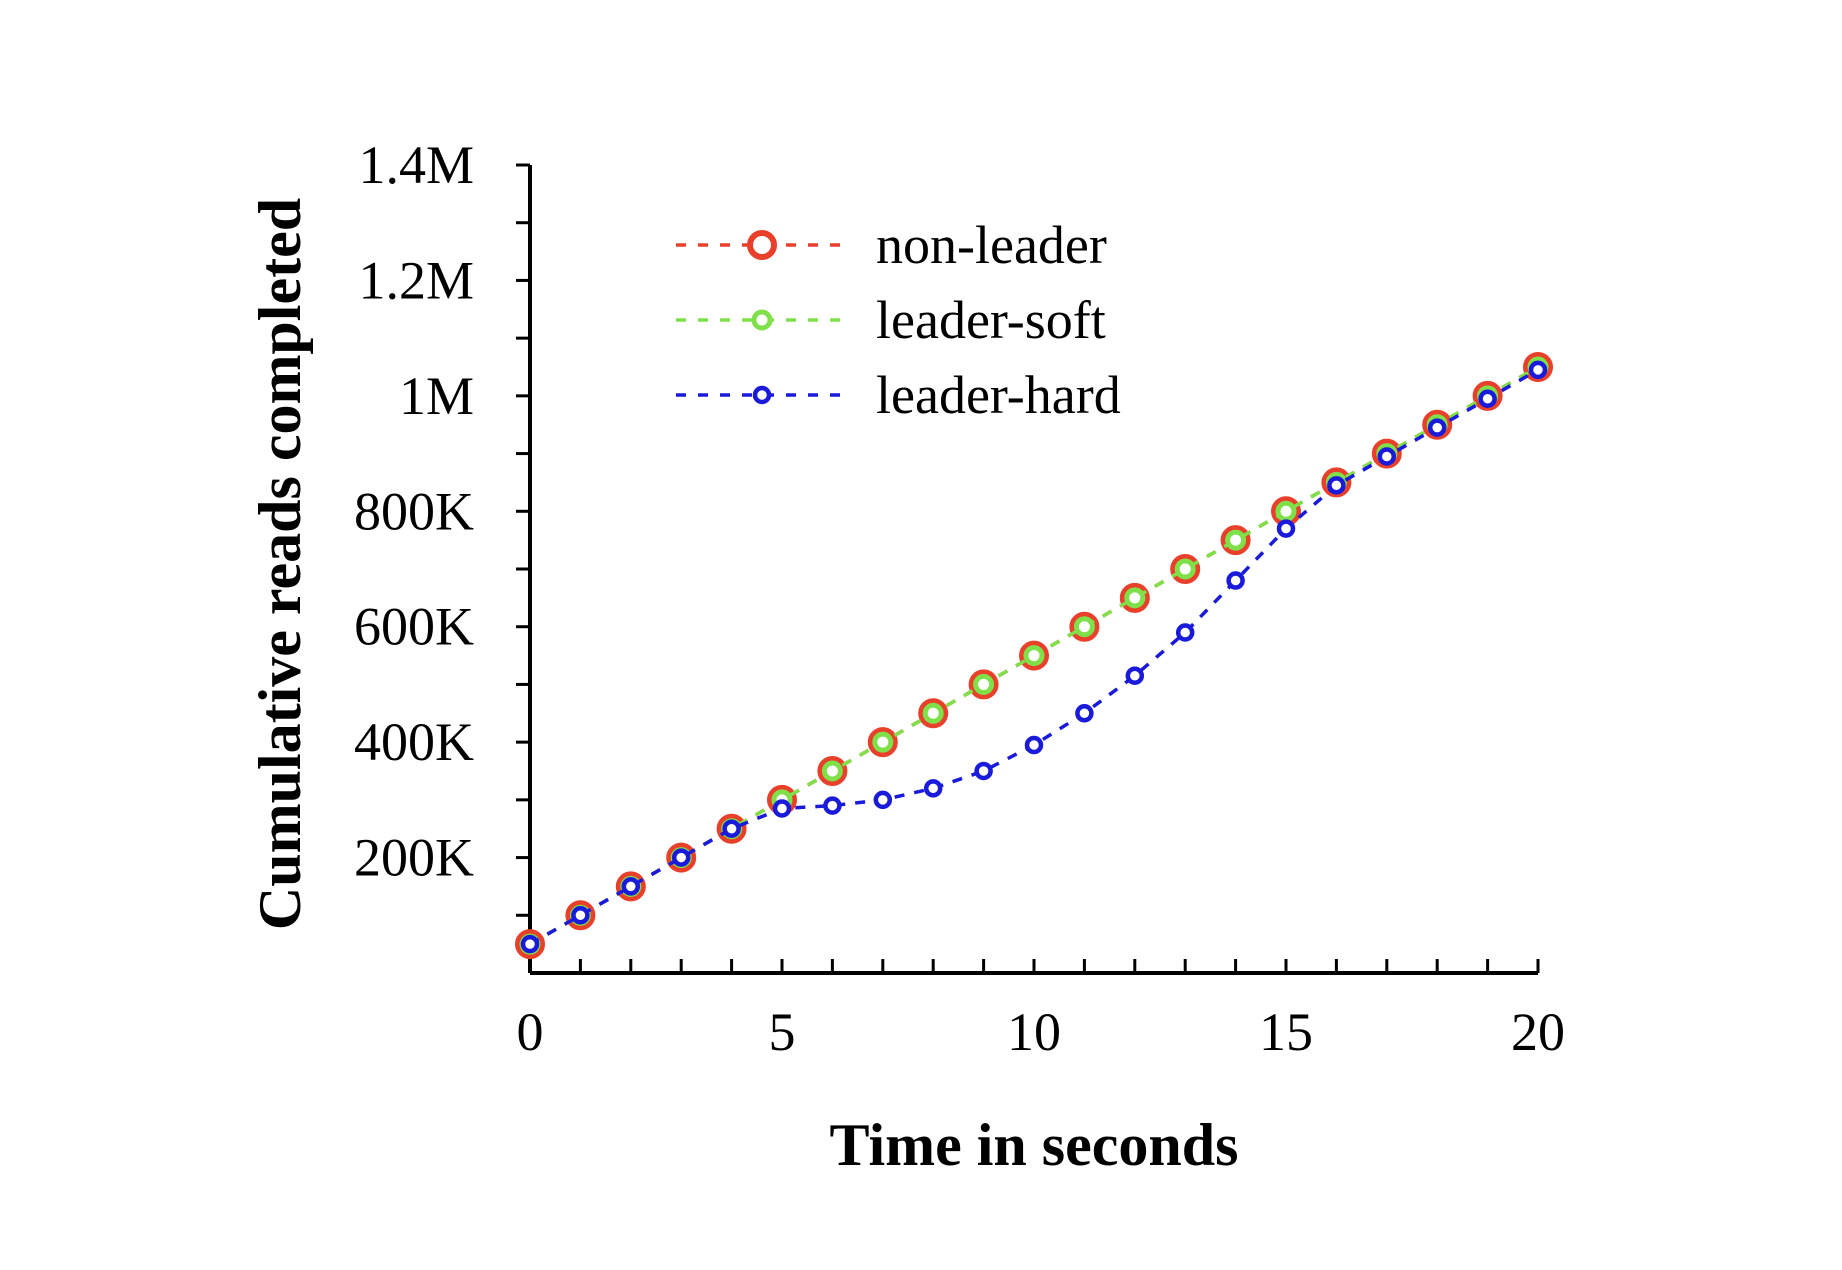 The image size is (1842, 1270). What do you see at coordinates (1538, 1032) in the screenshot?
I see `x-tick-label: 20` at bounding box center [1538, 1032].